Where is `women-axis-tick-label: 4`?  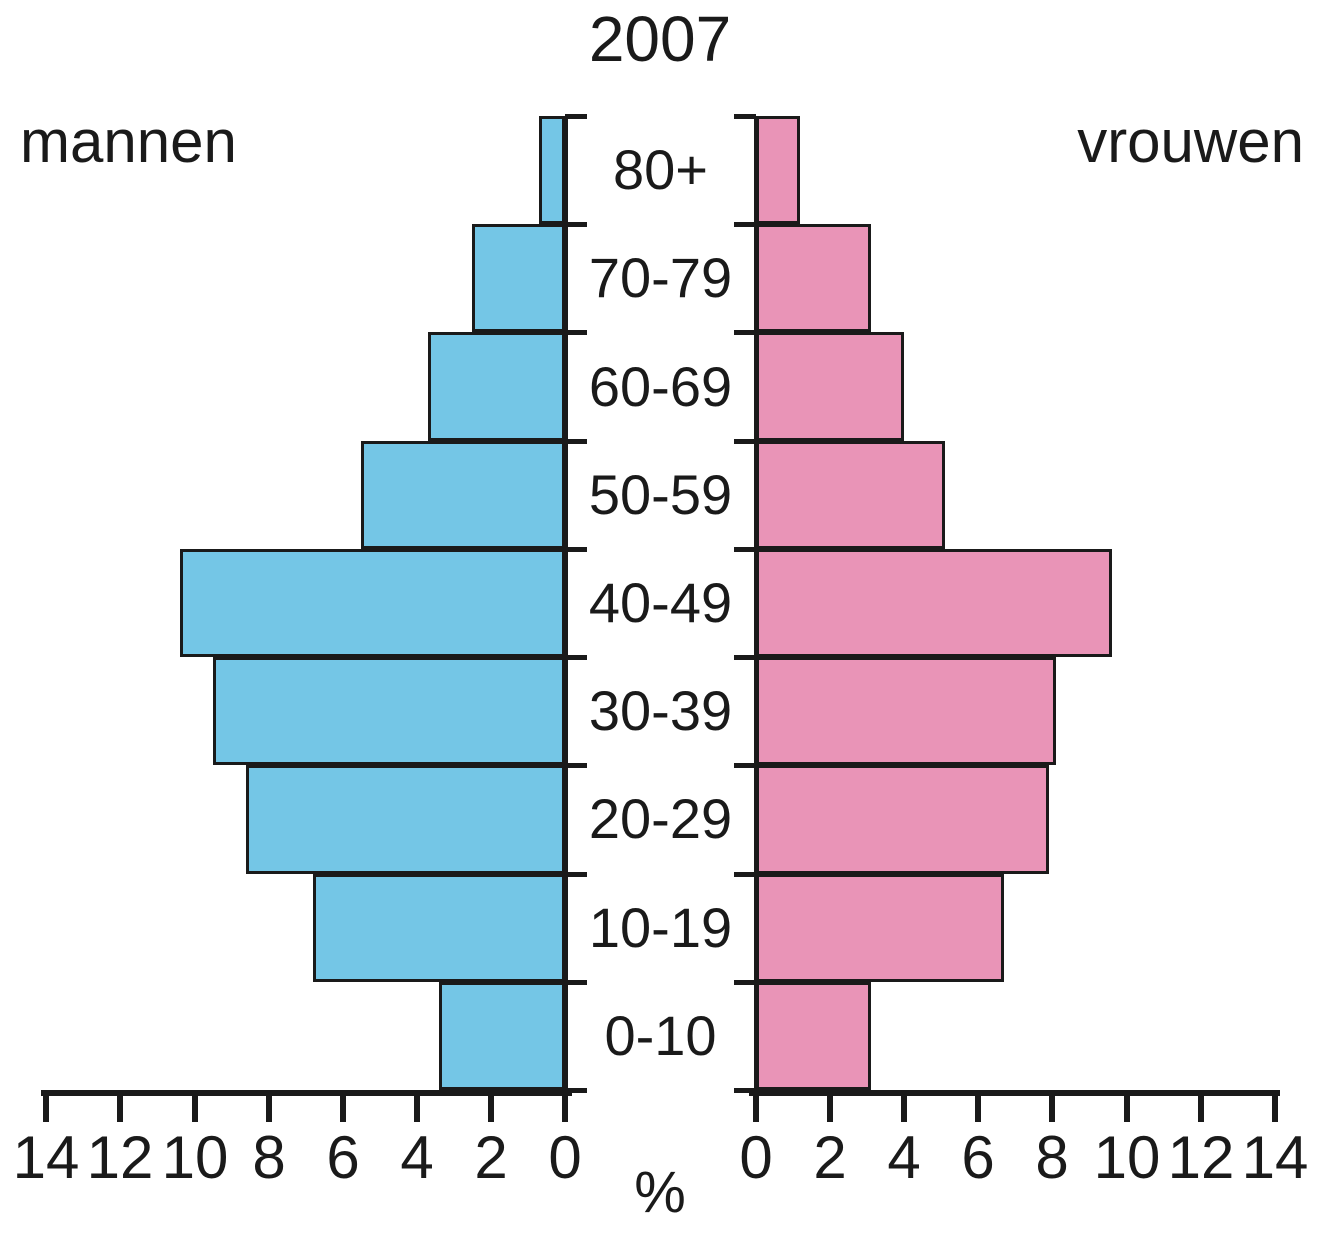 women-axis-tick-label: 4 is located at coordinates (904, 1157).